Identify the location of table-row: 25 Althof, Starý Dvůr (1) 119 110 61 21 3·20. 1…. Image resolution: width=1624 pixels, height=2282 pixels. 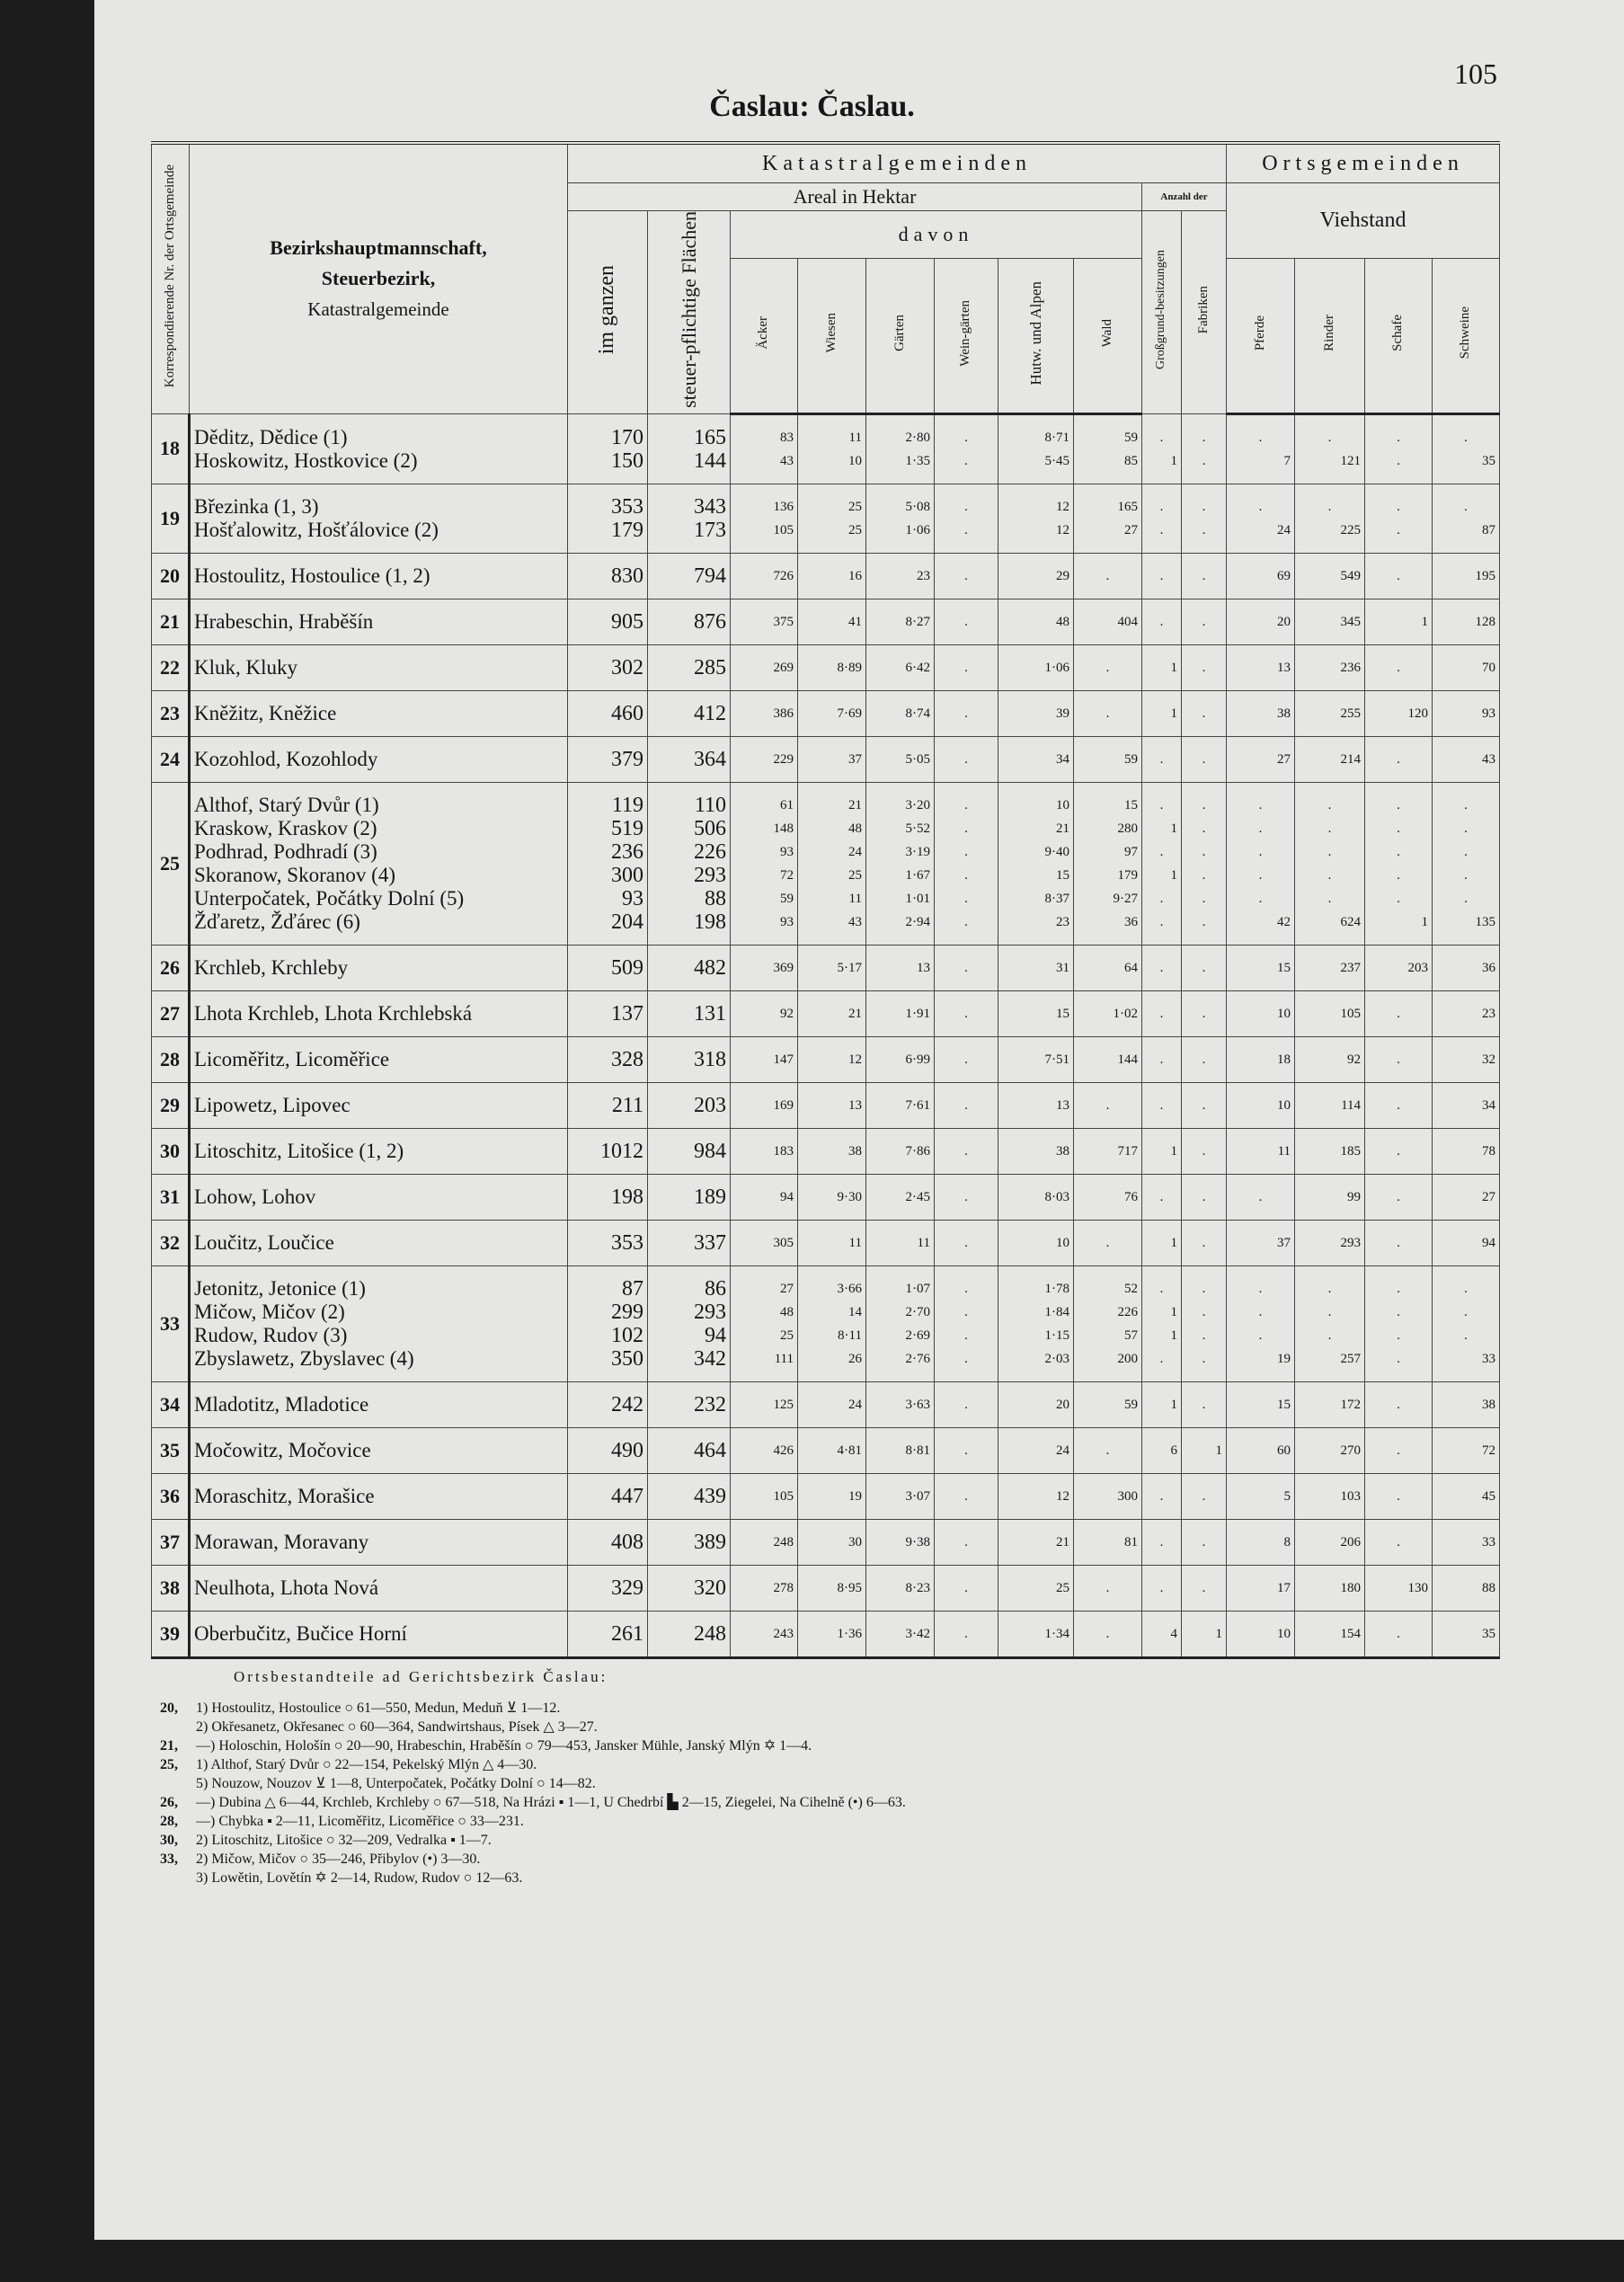
(826, 864).